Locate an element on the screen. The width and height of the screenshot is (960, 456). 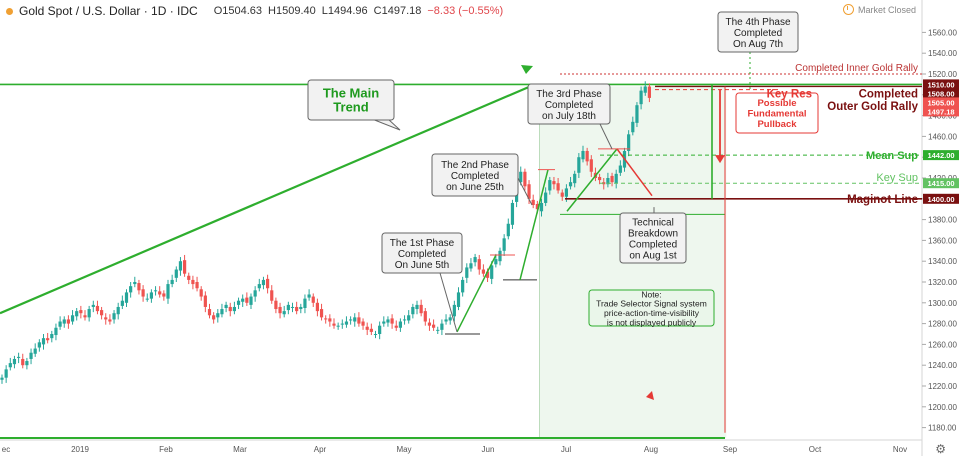
phase1-callout-box is located at coordinates (422, 253).